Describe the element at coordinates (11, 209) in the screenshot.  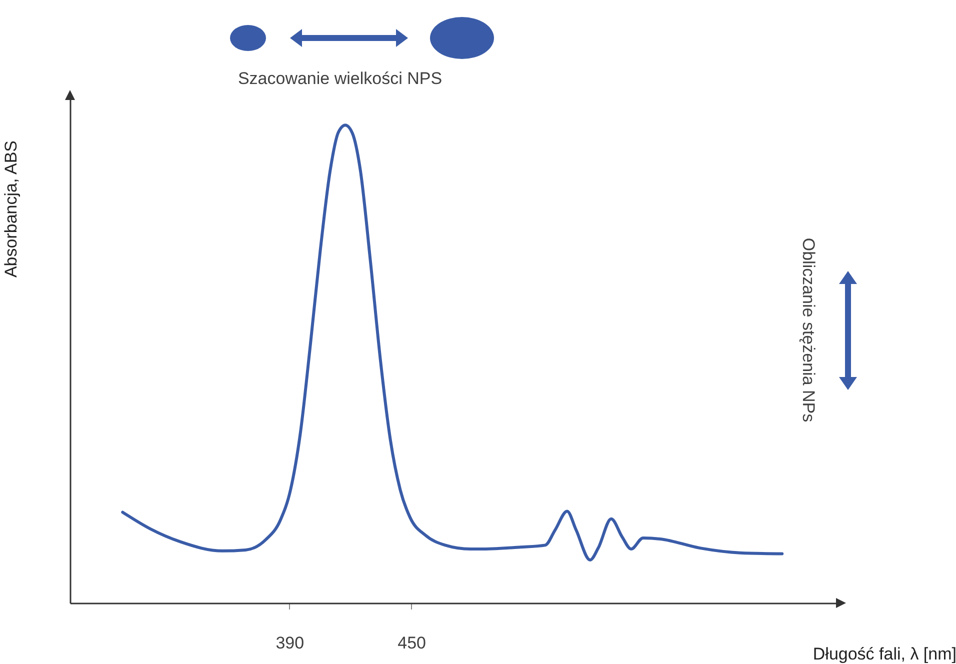
I see `y-axis-title: Absorbancja, ABS` at that location.